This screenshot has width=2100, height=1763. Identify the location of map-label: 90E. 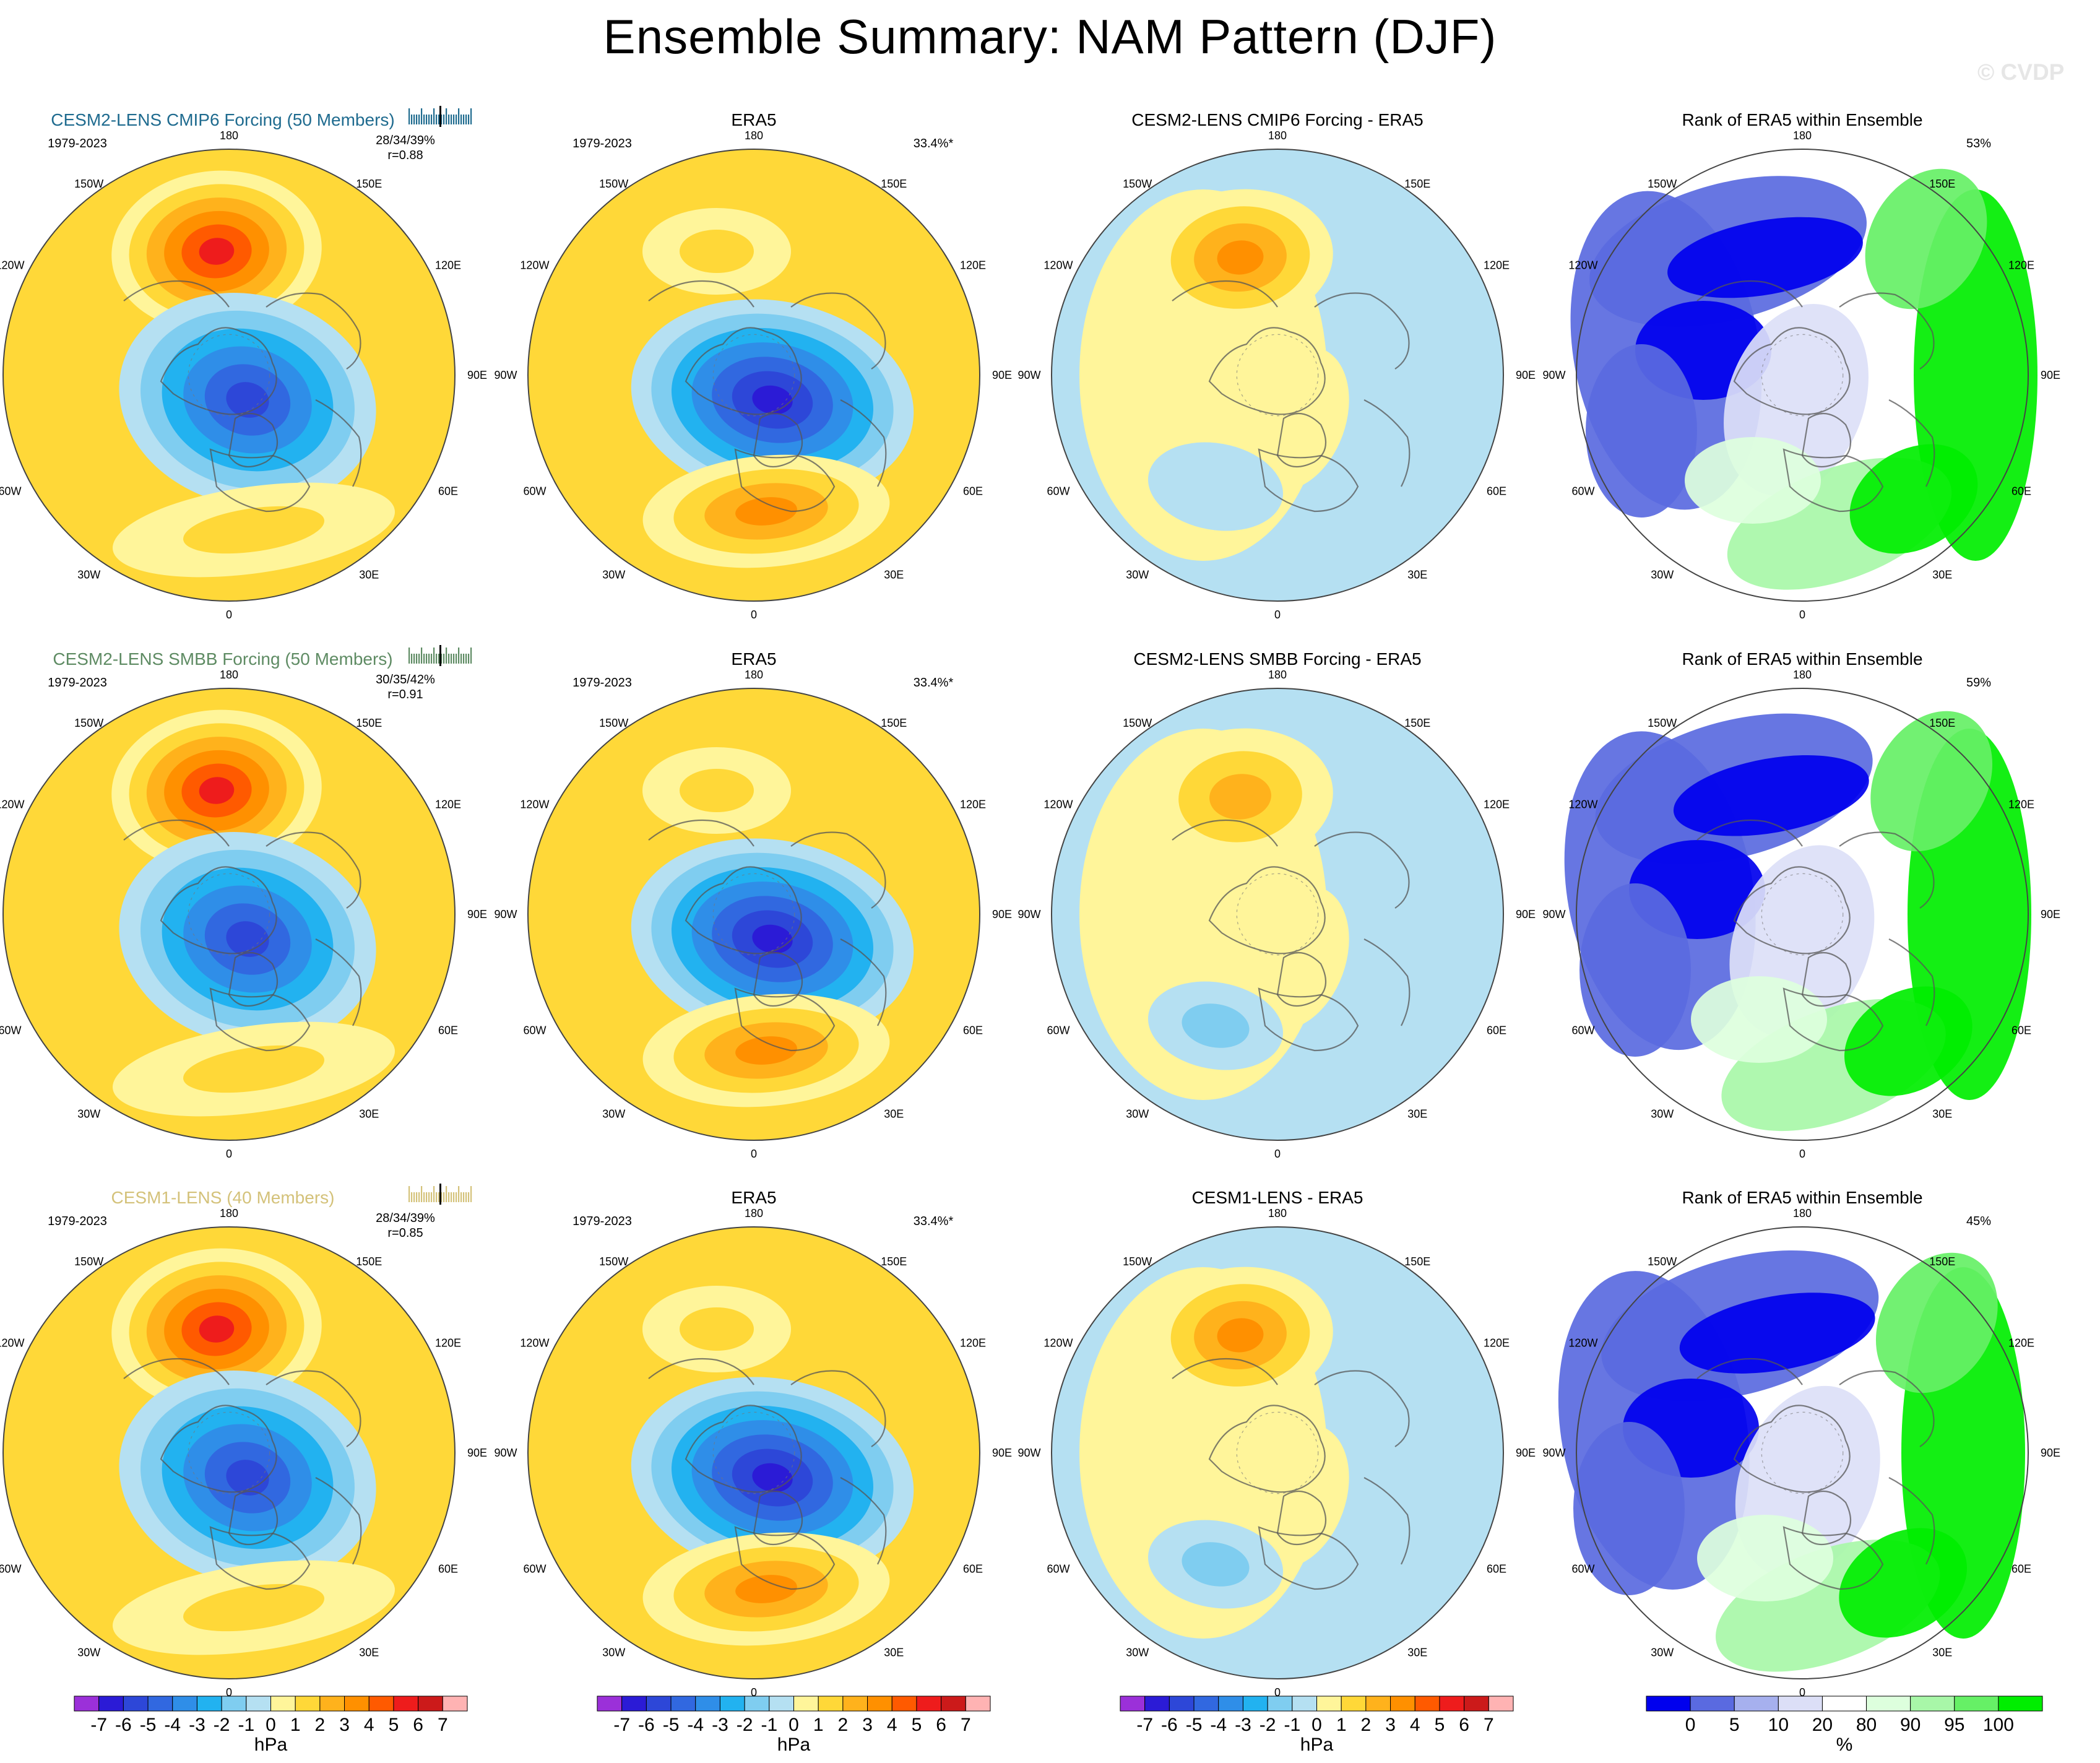
(1002, 1453).